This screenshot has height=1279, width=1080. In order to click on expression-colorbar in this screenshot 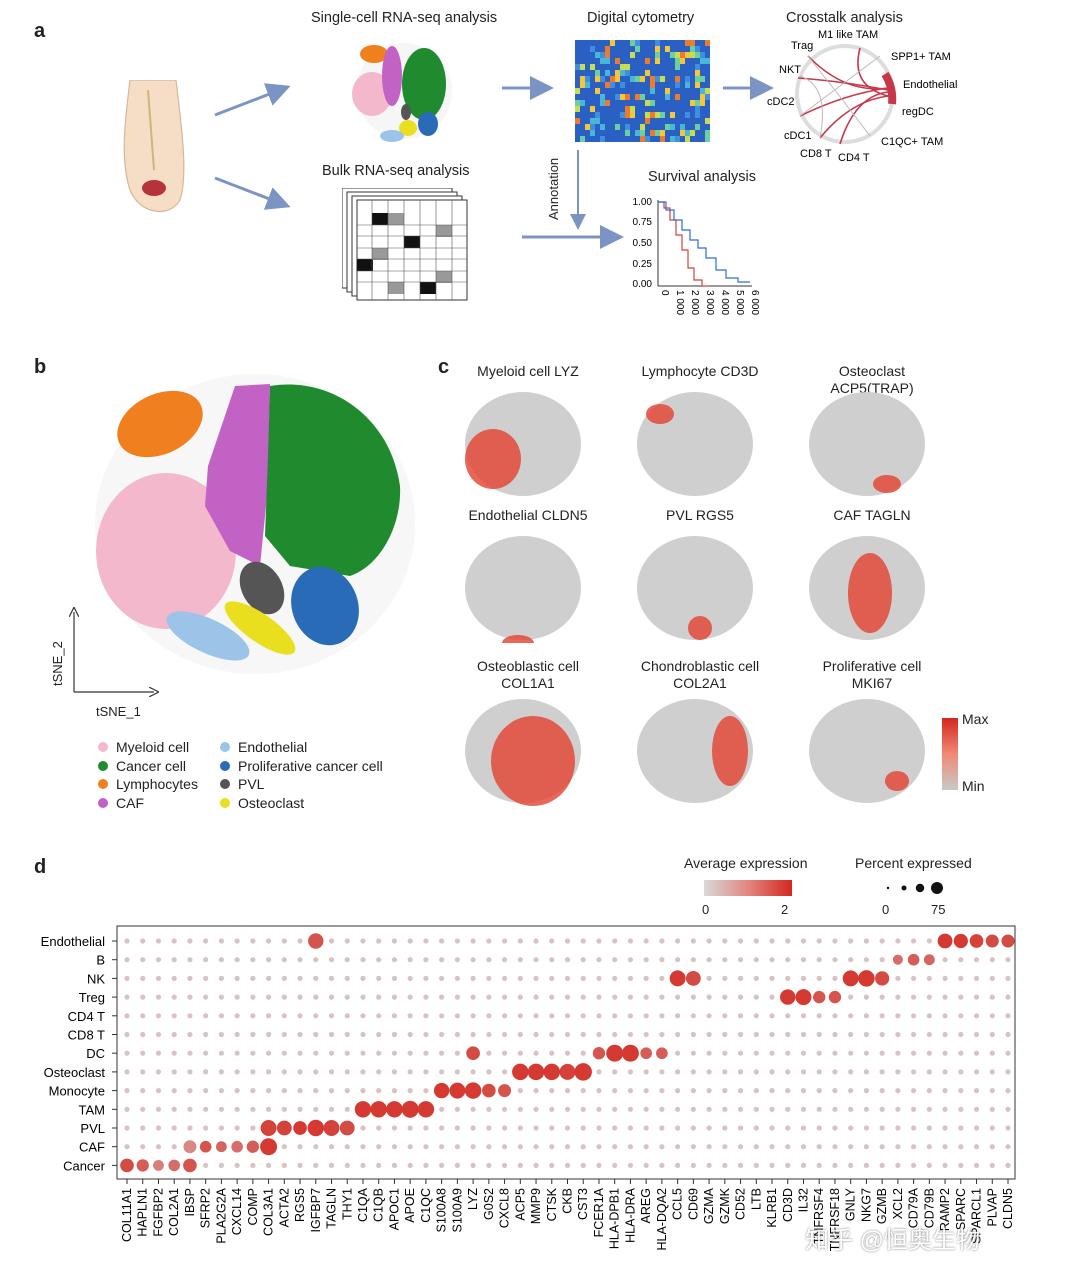, I will do `click(950, 754)`.